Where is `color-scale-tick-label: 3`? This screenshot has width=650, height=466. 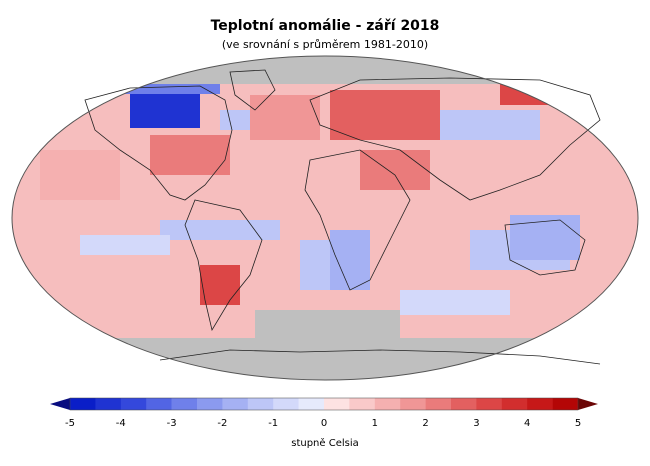
color-scale-tick-label: 3 is located at coordinates (476, 423).